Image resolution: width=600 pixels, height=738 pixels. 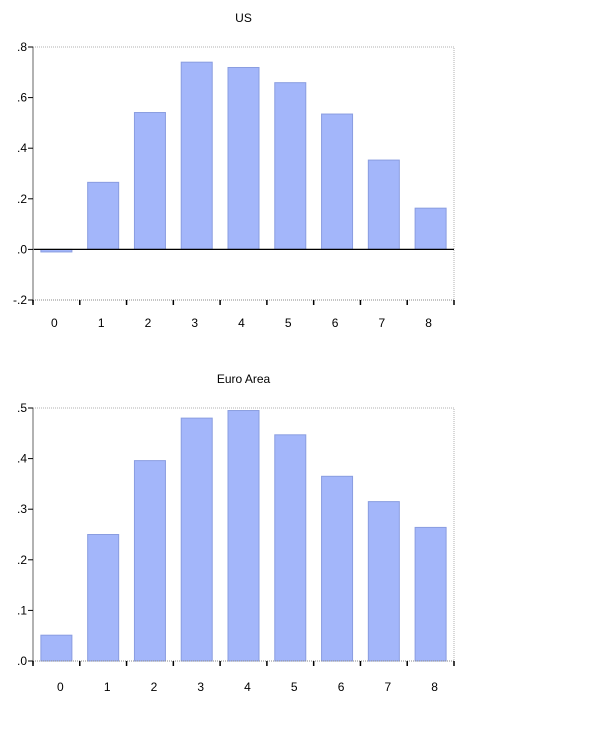 I want to click on y-tick-label: .8, so click(x=22, y=47).